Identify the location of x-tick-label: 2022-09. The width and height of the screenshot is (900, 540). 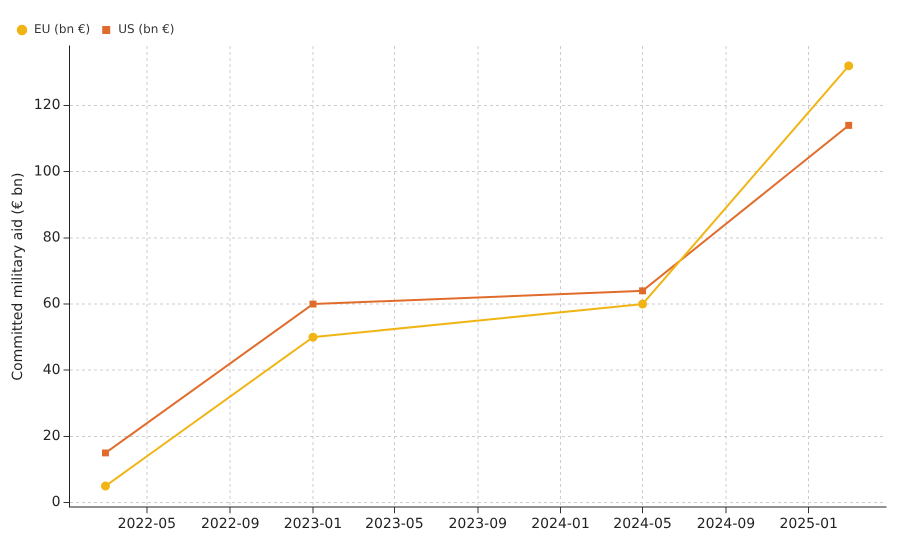
(230, 524).